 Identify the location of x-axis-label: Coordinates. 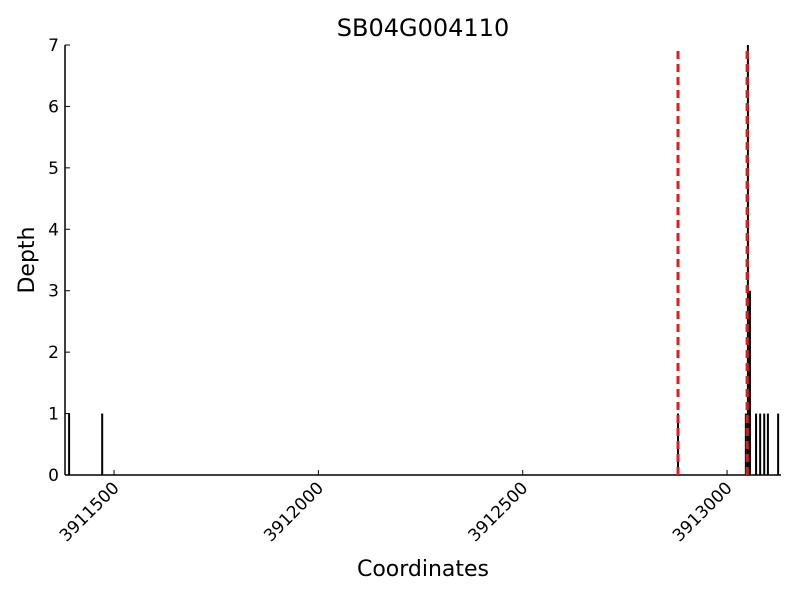
(423, 569).